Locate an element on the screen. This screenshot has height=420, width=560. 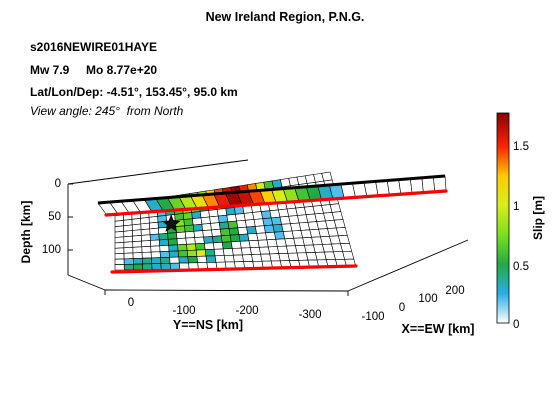
depth-tick-label: 100 is located at coordinates (51, 250).